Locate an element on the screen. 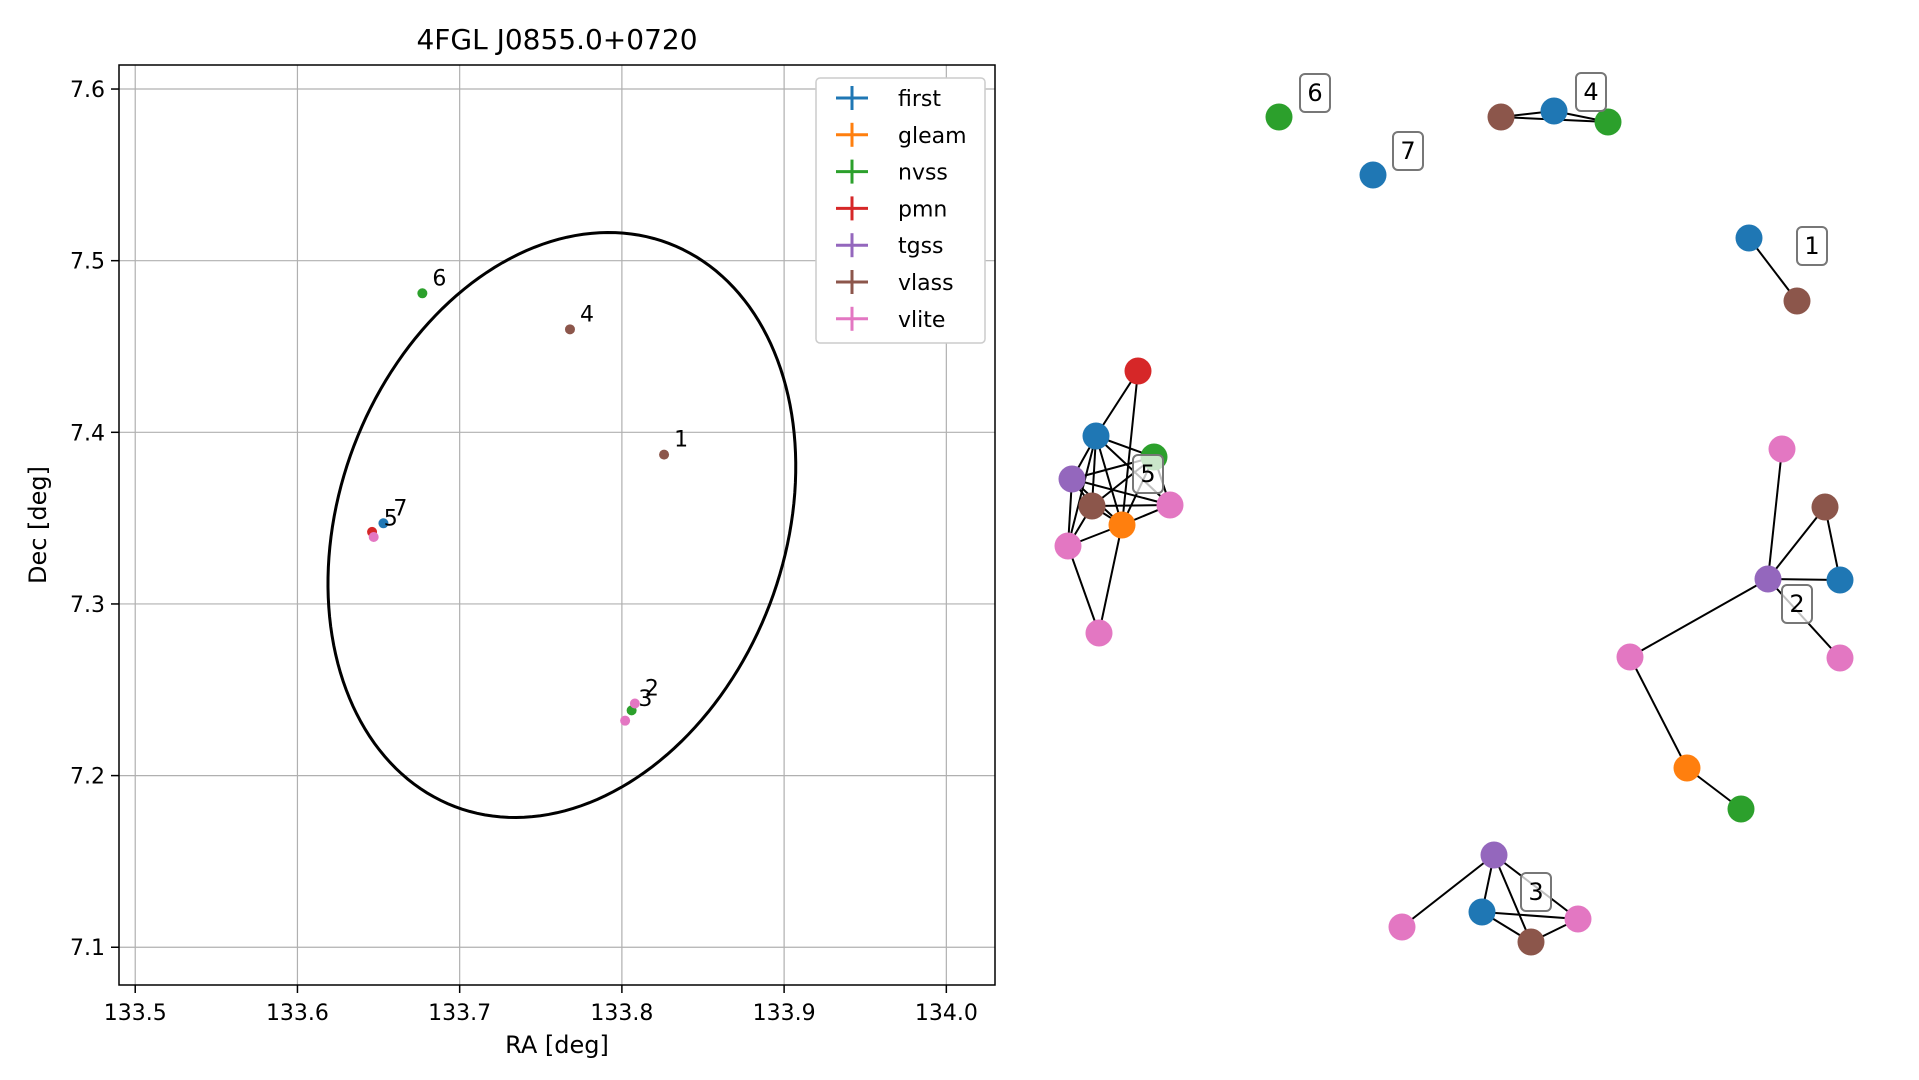  cluster-label-text: 1 is located at coordinates (1811, 246).